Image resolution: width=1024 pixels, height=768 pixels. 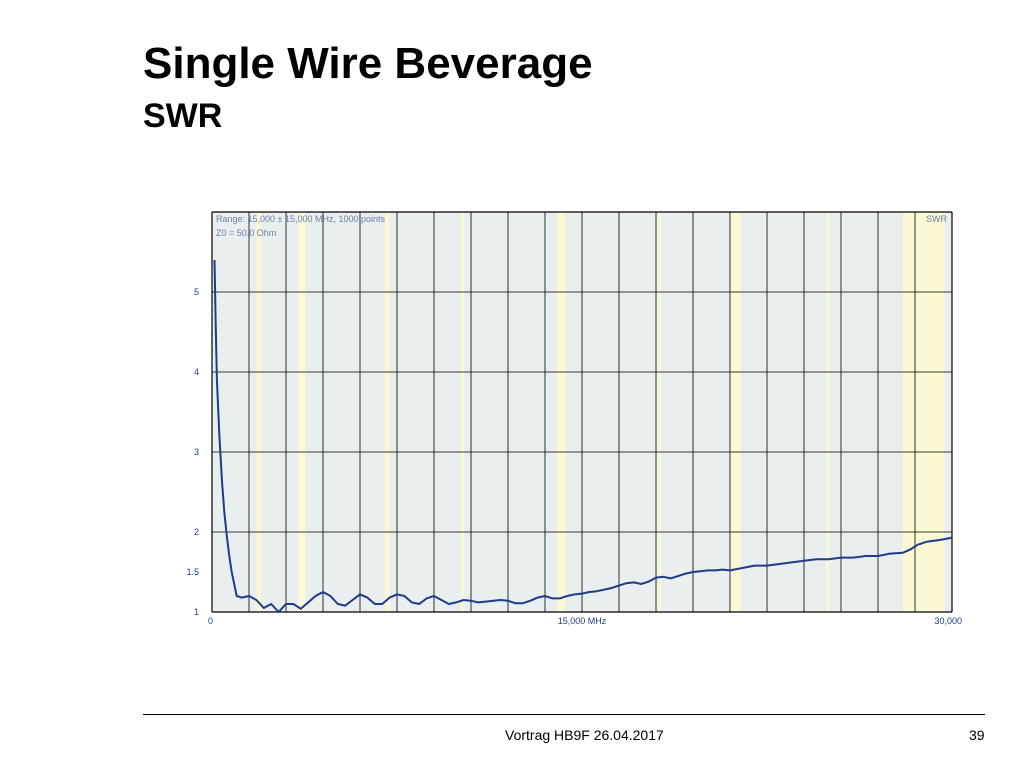 I want to click on footer-text: Vortrag HB9F 26.04.2017, so click(x=584, y=735).